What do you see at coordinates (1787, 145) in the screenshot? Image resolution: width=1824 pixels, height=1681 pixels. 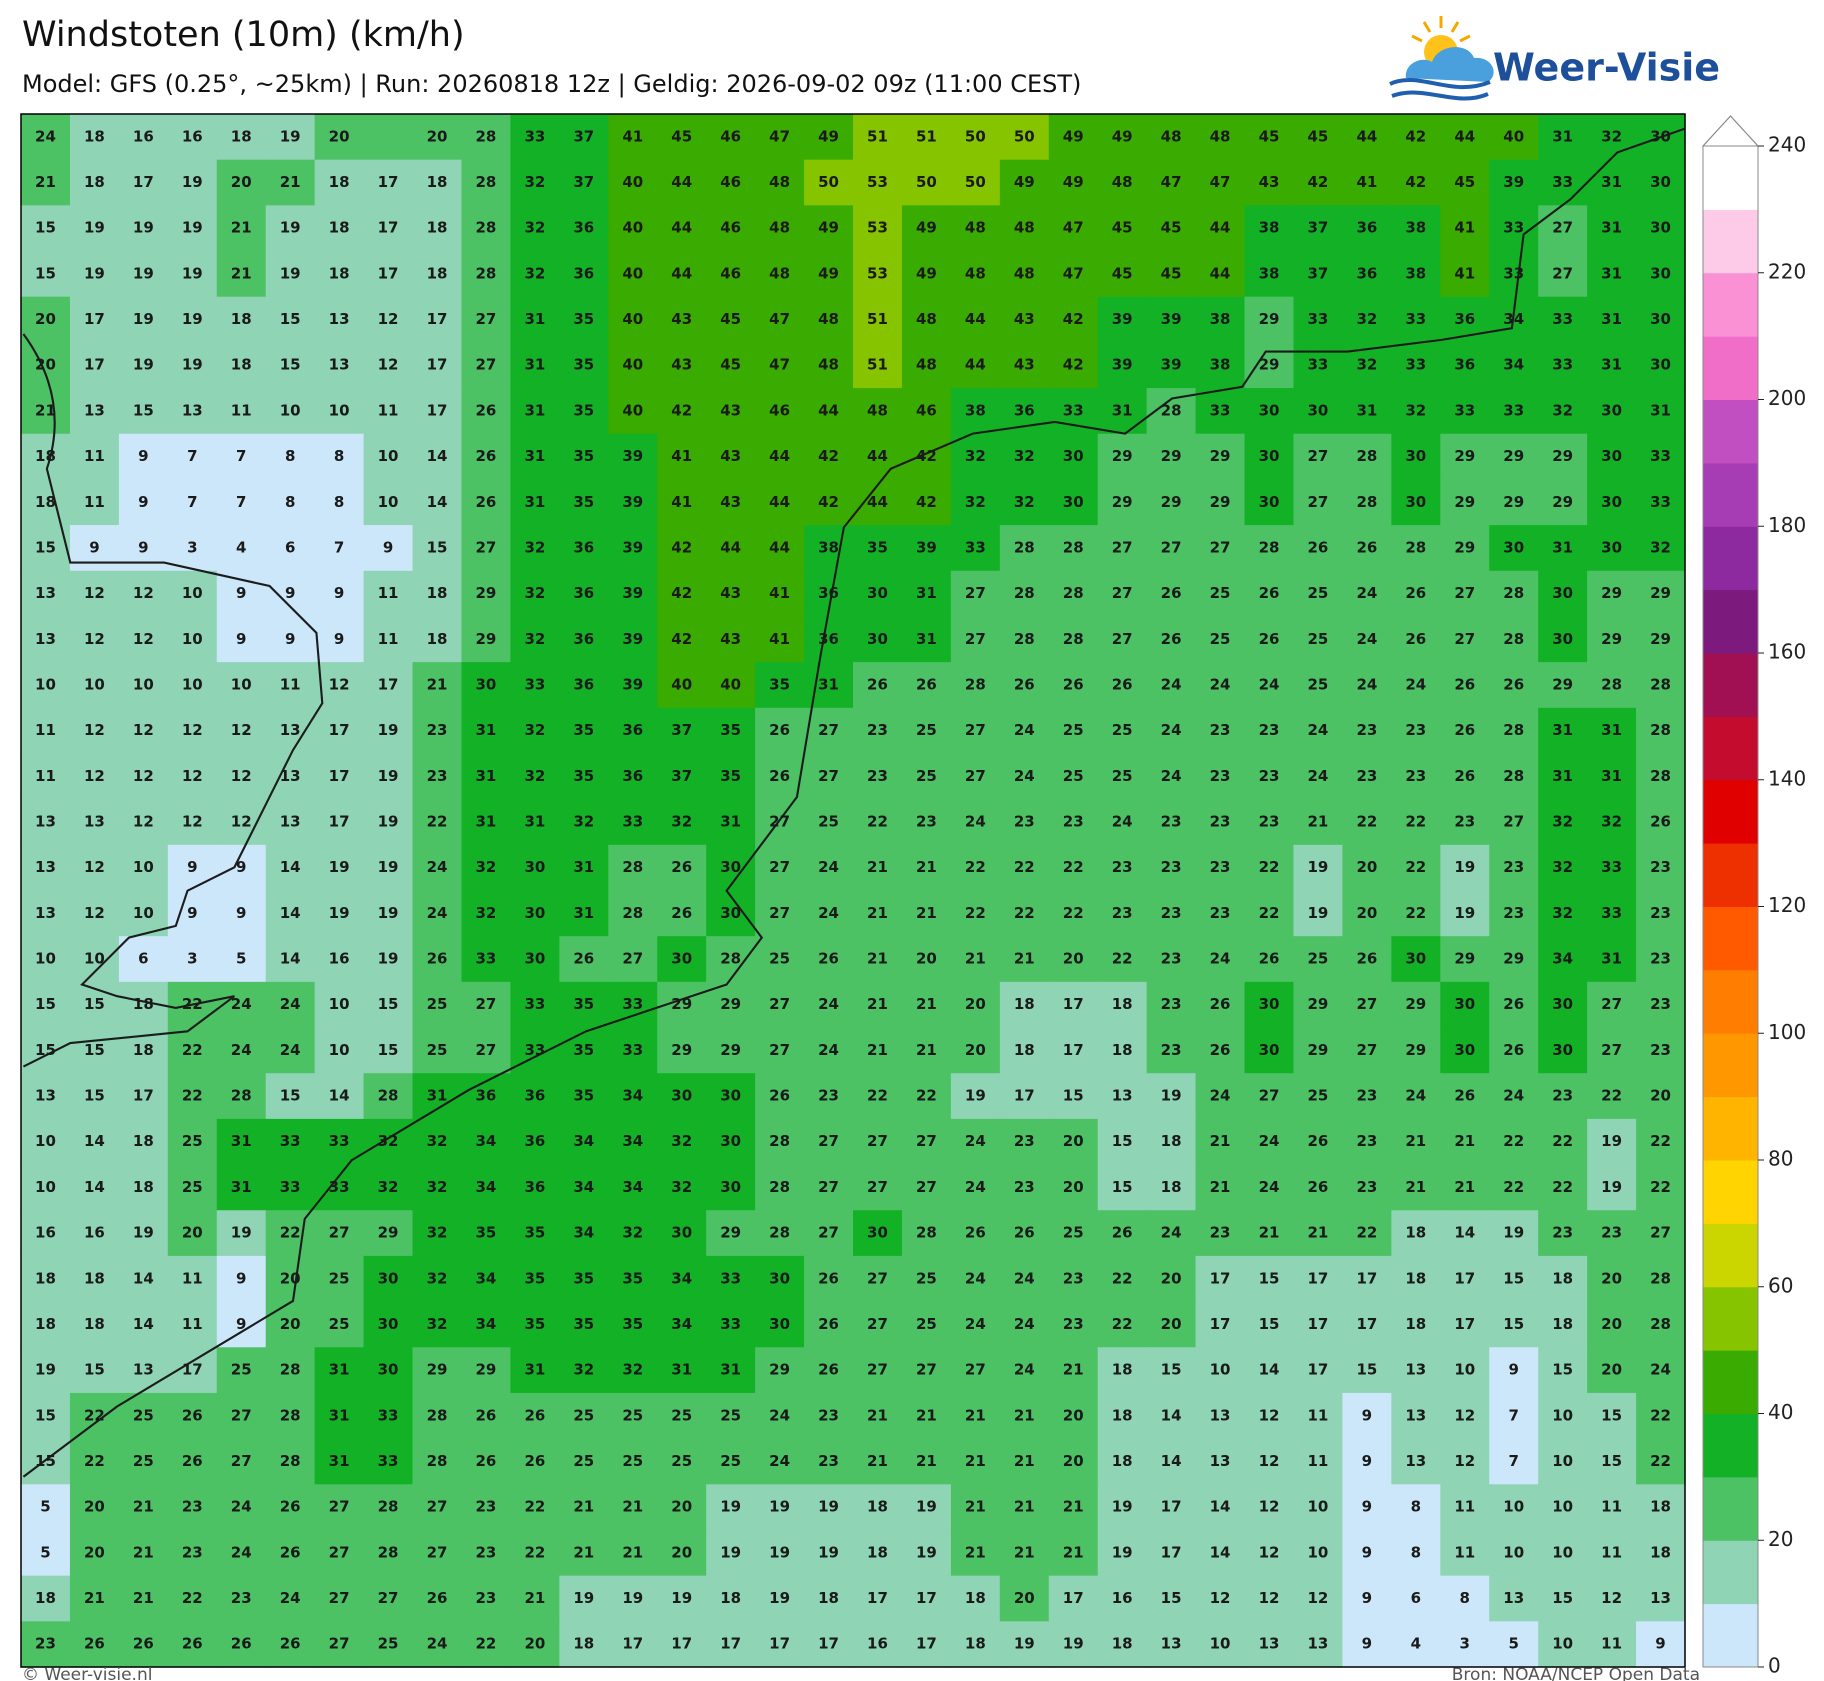 I see `colorbar-tick-label: 240` at bounding box center [1787, 145].